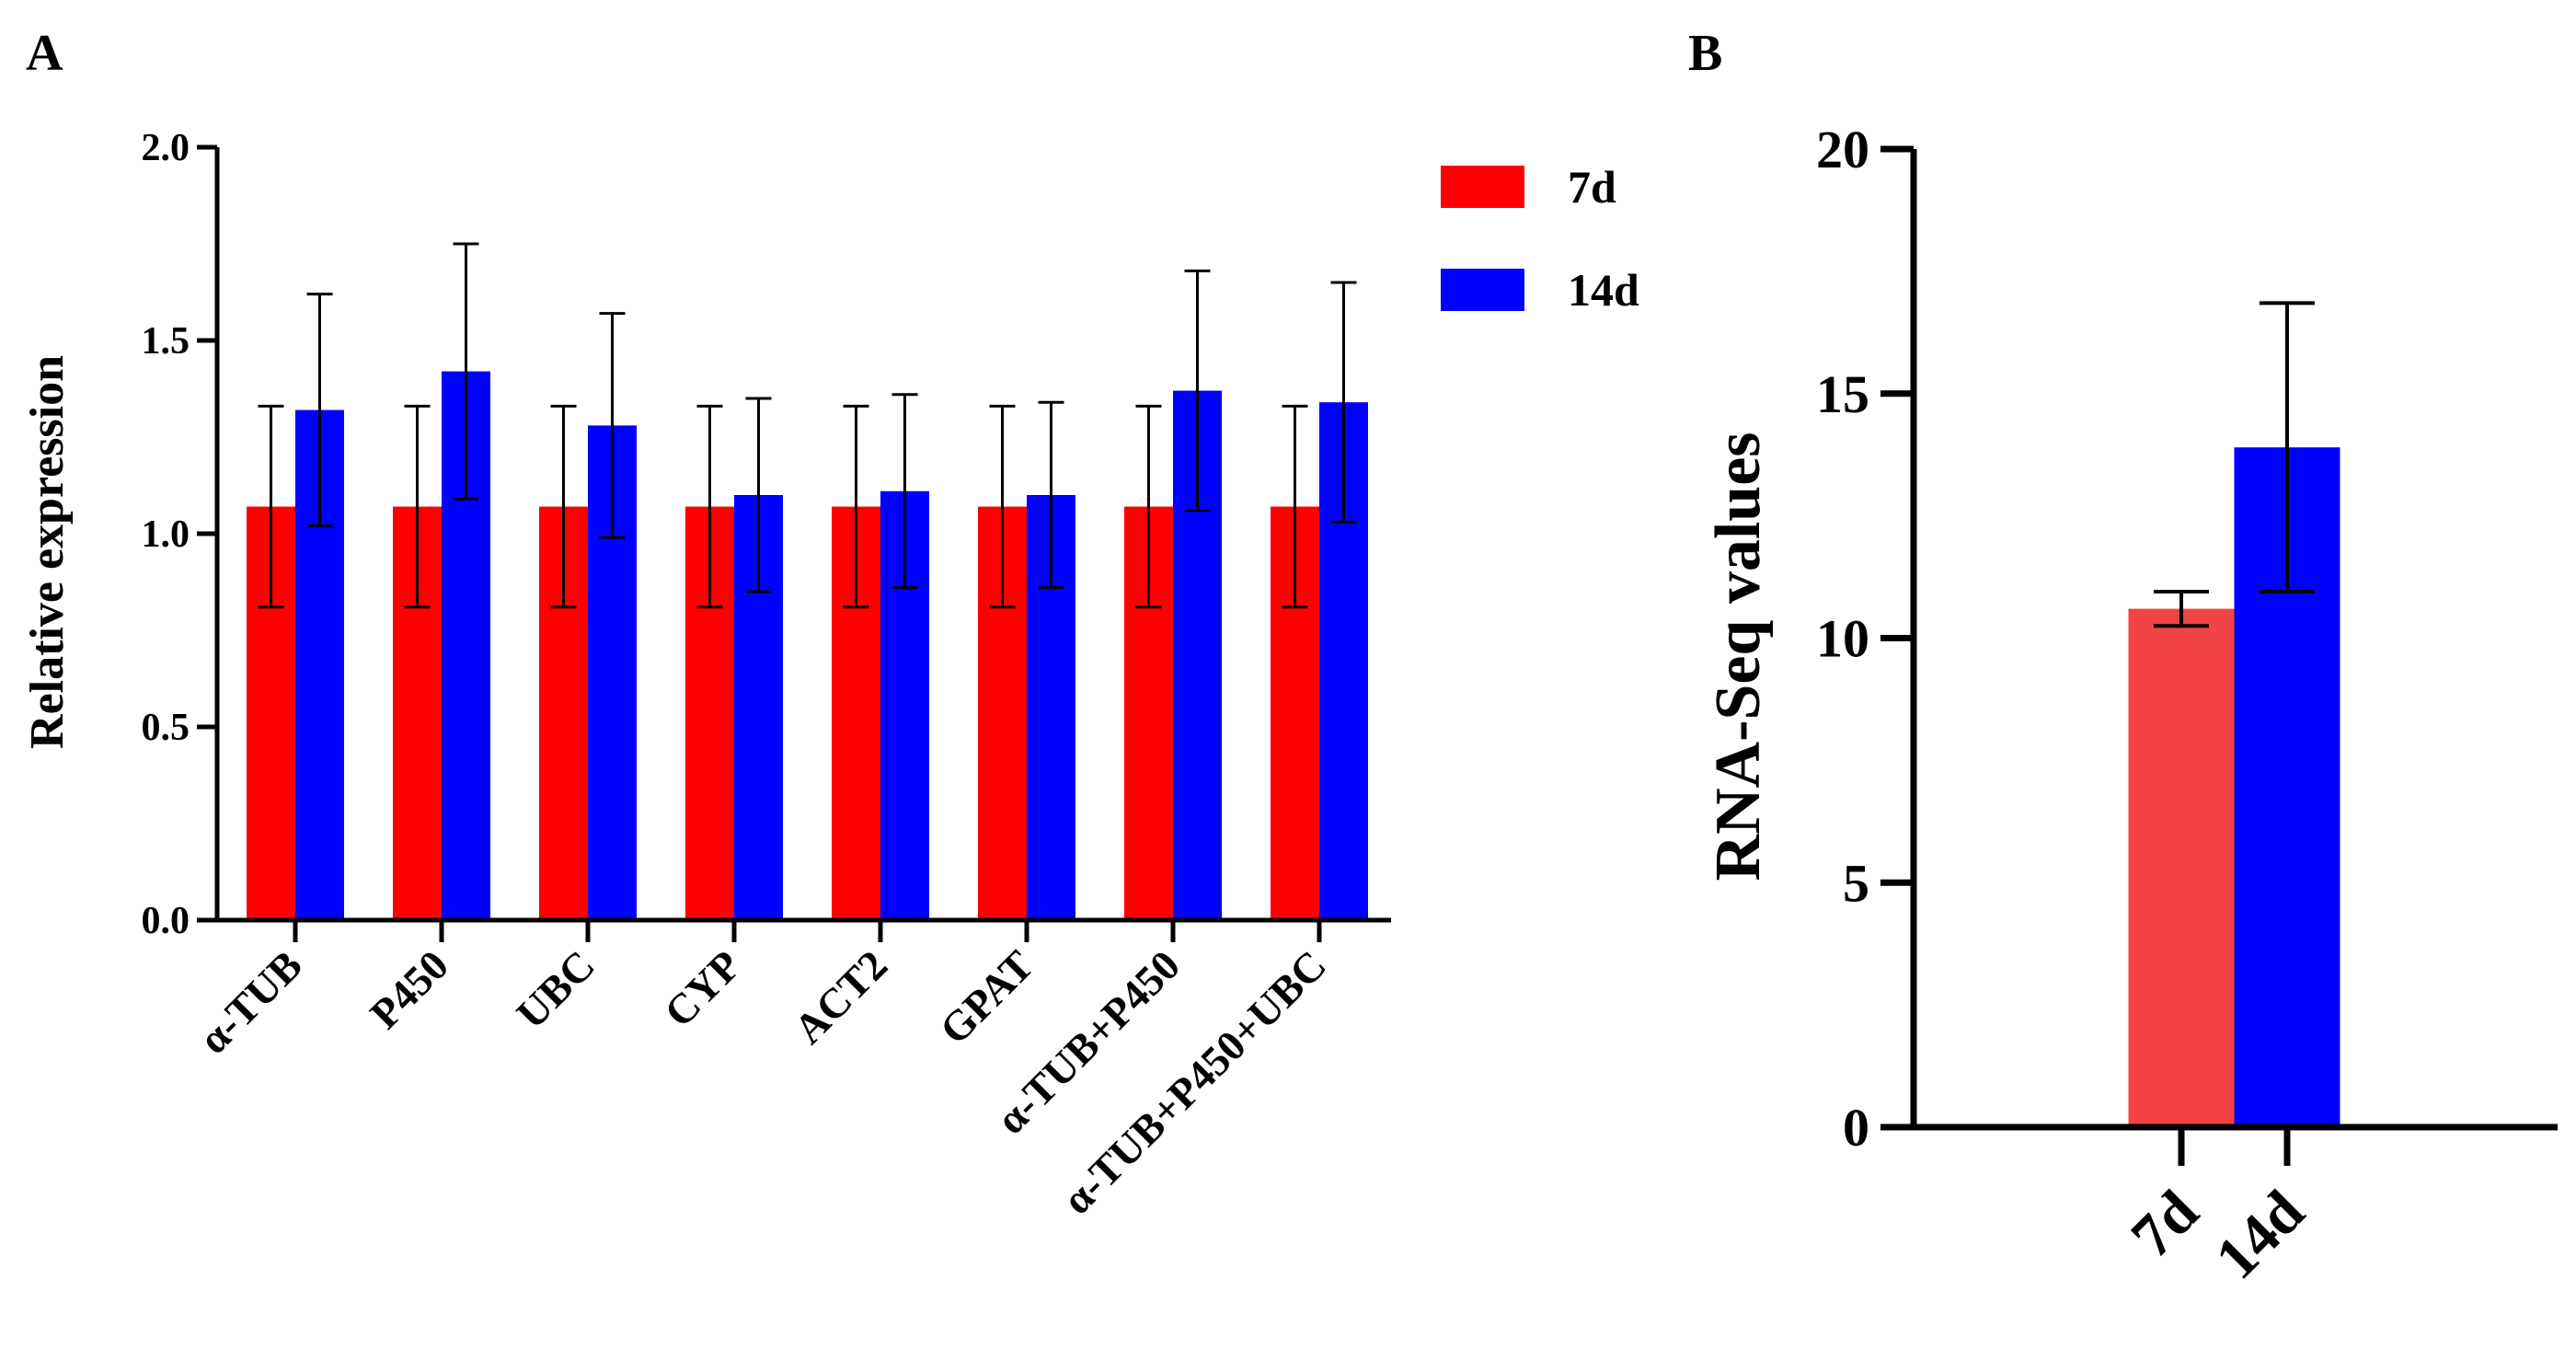  What do you see at coordinates (1842, 639) in the screenshot?
I see `y-tick-label-2: 10` at bounding box center [1842, 639].